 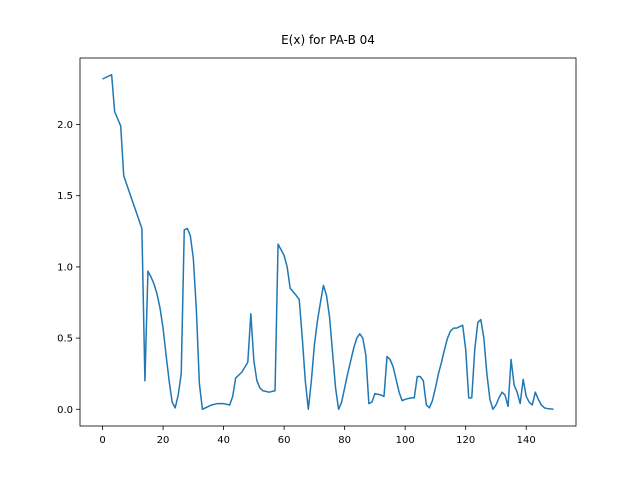 I want to click on y-tick-label: 1.0, so click(x=65, y=267).